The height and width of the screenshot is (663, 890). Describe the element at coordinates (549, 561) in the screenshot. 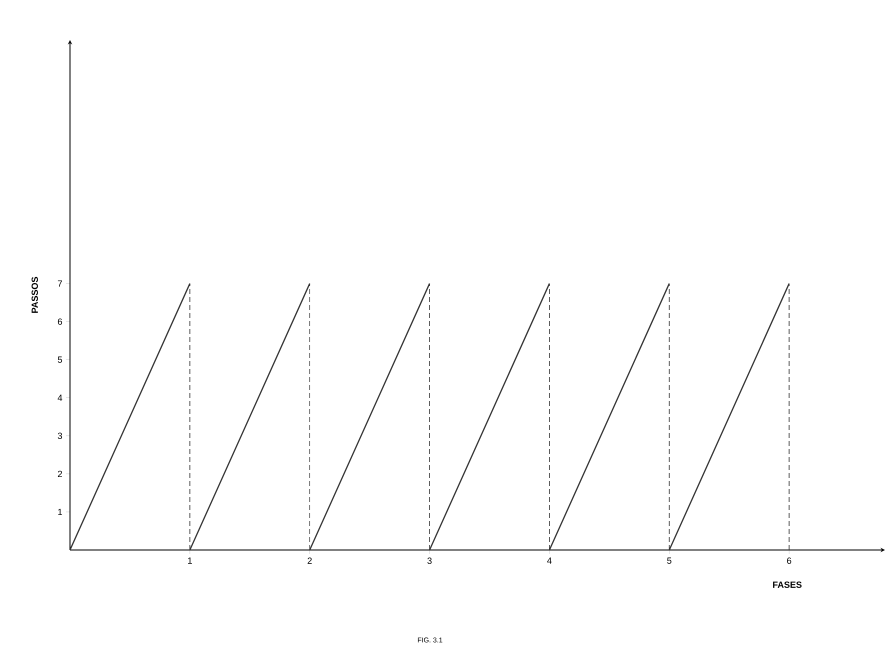

I see `x-tick-label: 4` at that location.